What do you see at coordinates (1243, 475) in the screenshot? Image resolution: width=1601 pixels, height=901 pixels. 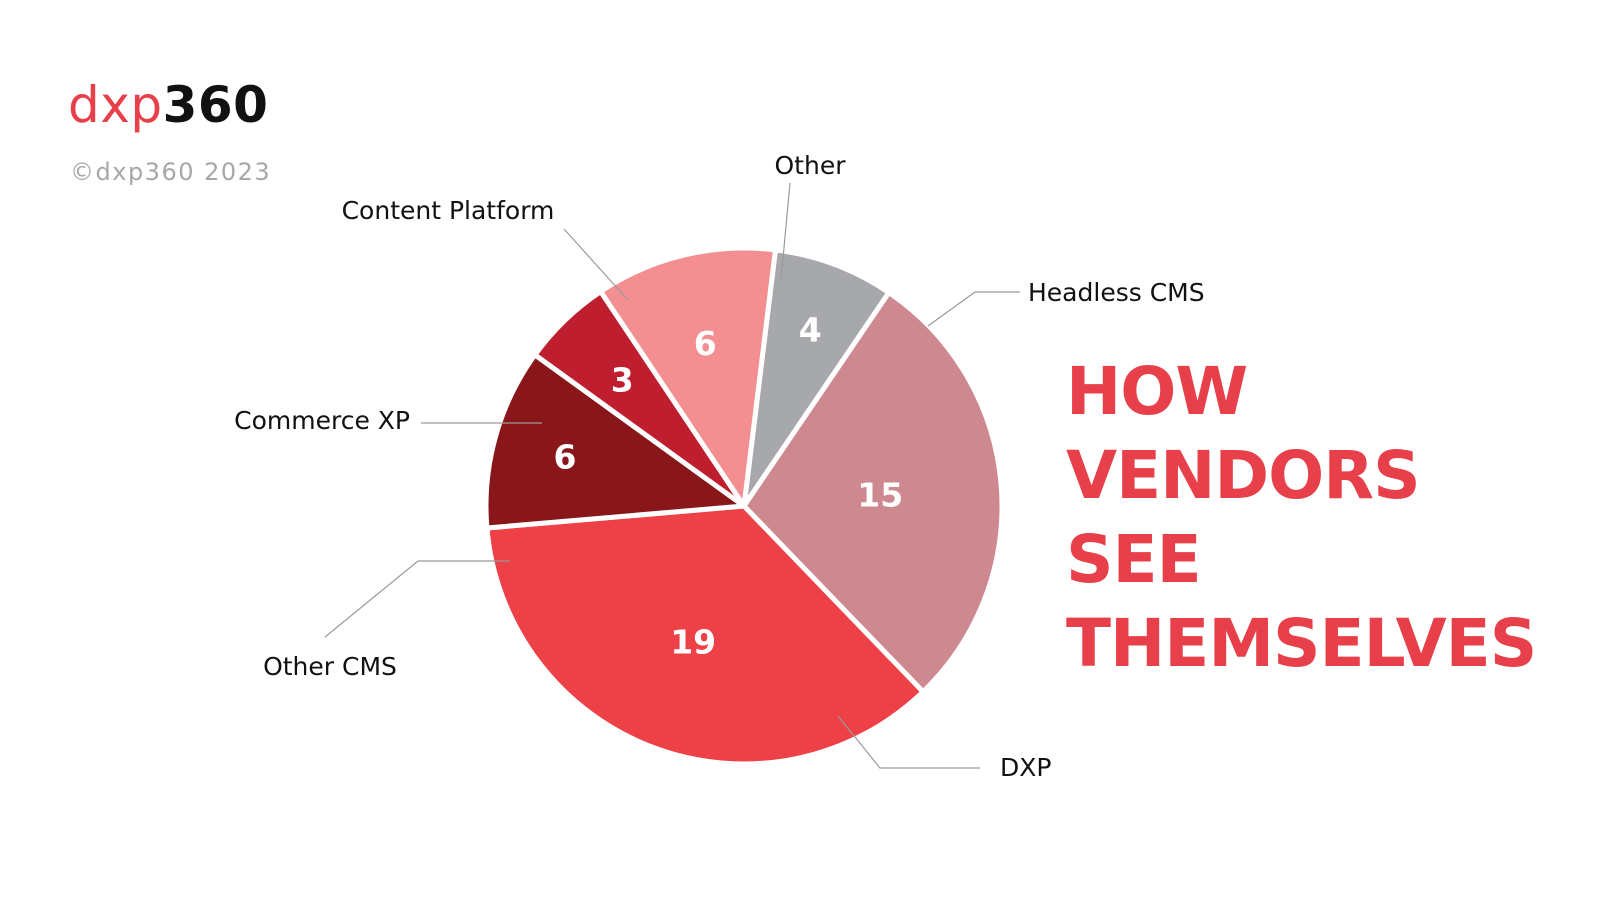 I see `headline-line-2: VENDORS` at bounding box center [1243, 475].